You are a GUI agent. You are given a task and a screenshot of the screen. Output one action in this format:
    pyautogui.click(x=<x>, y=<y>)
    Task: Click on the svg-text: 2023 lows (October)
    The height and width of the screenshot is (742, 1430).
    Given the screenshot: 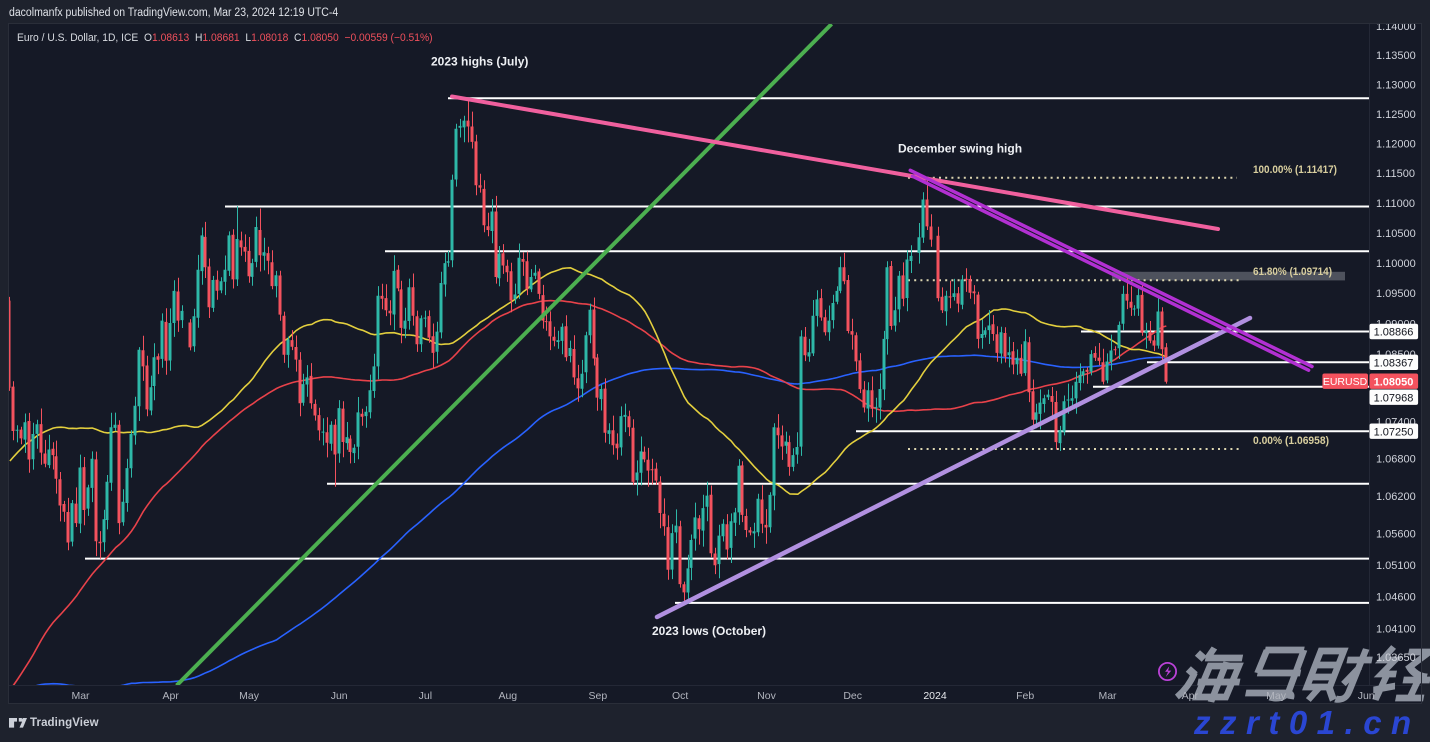 What is the action you would take?
    pyautogui.click(x=709, y=631)
    